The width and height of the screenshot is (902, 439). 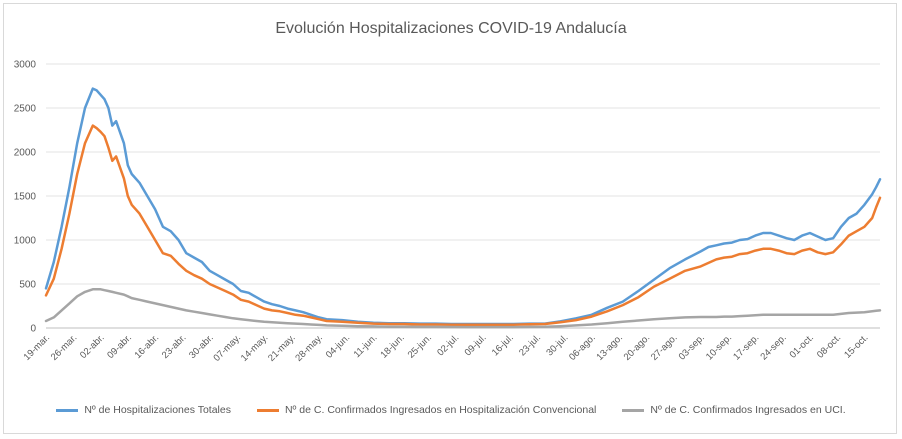 What do you see at coordinates (637, 347) in the screenshot?
I see `x-tick-label: 20-ago.` at bounding box center [637, 347].